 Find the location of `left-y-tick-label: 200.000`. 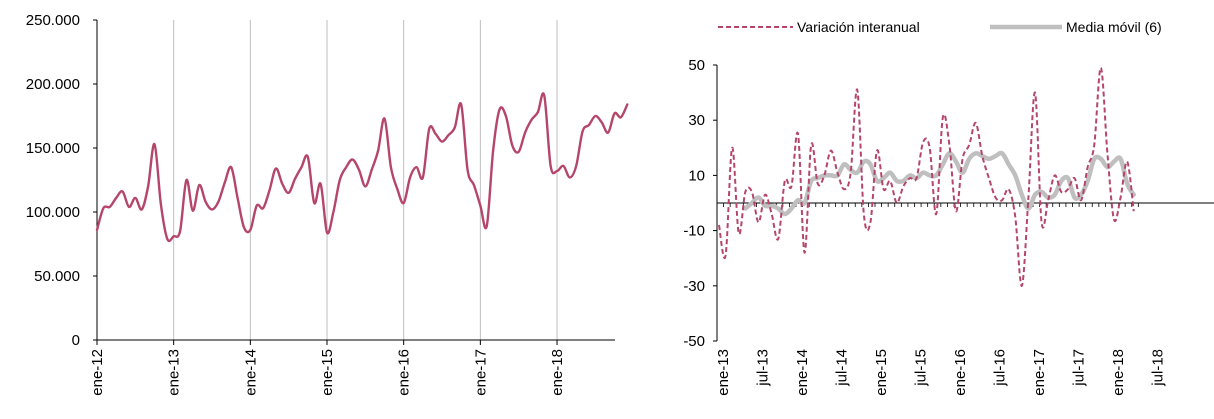

left-y-tick-label: 200.000 is located at coordinates (53, 84).